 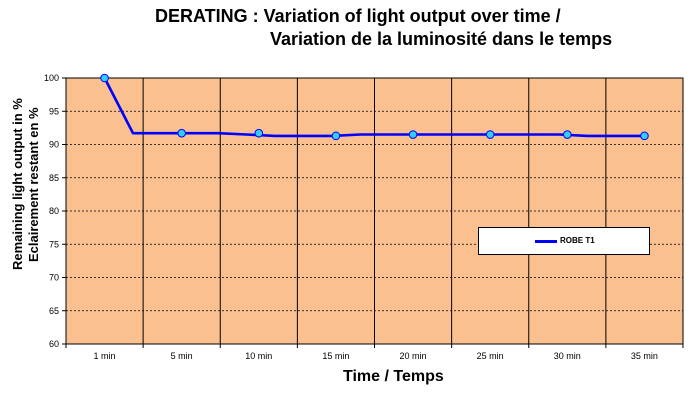 What do you see at coordinates (490, 356) in the screenshot?
I see `x-tick-label: 25 min` at bounding box center [490, 356].